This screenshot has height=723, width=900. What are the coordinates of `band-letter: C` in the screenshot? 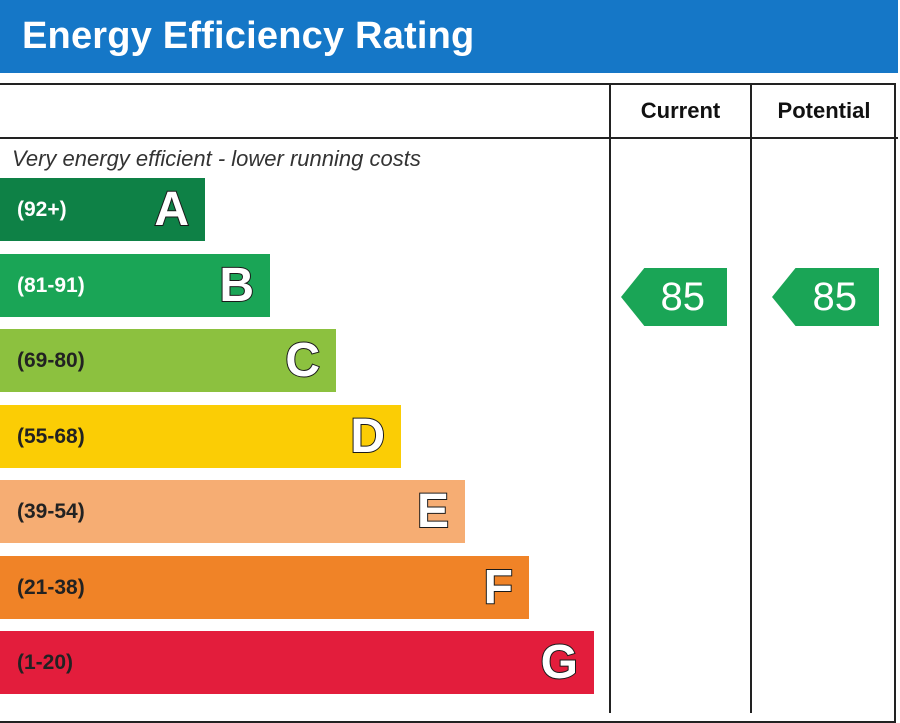 It's located at (302, 360).